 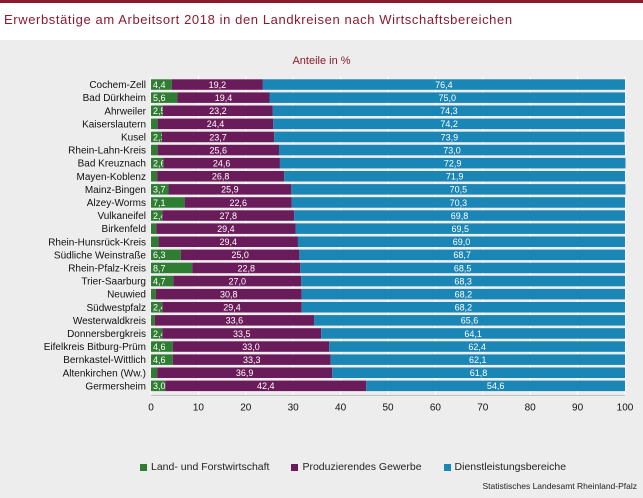 What do you see at coordinates (125, 111) in the screenshot?
I see `category-label: Ahrweiler` at bounding box center [125, 111].